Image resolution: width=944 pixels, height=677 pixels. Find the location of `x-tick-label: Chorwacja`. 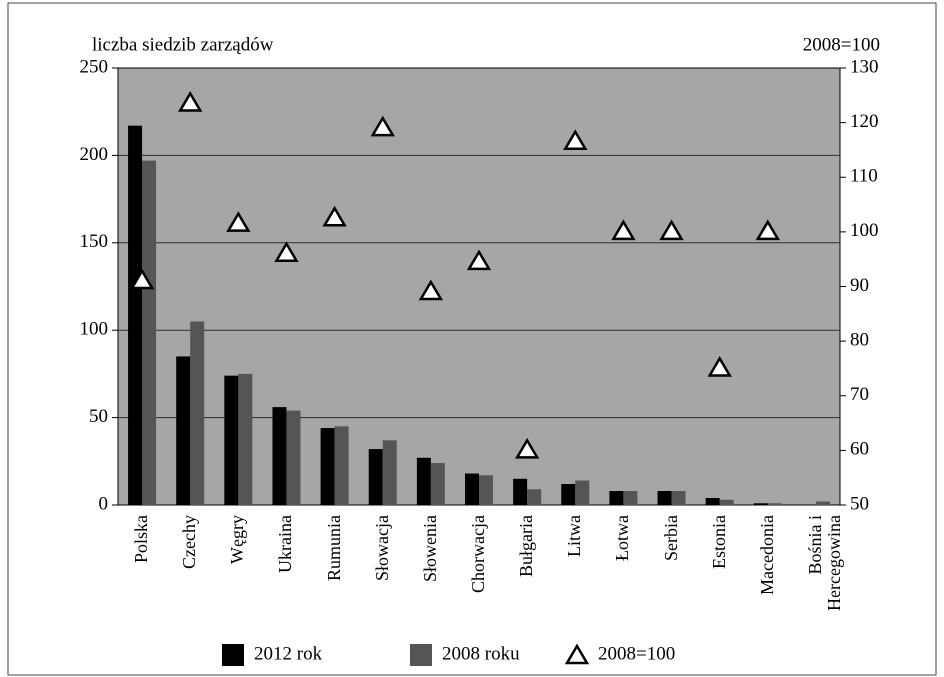

x-tick-label: Chorwacja is located at coordinates (478, 554).